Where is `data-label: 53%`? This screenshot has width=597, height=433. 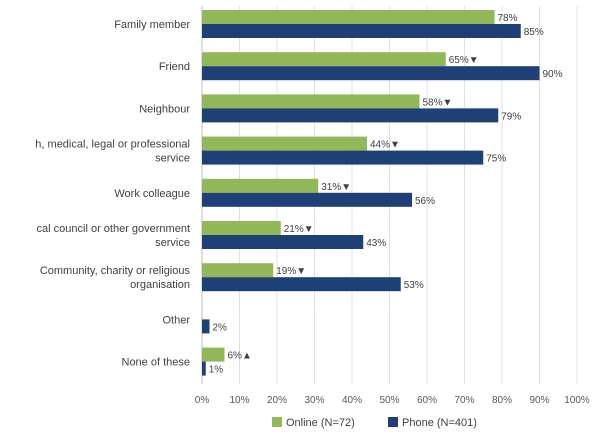 data-label: 53% is located at coordinates (414, 285).